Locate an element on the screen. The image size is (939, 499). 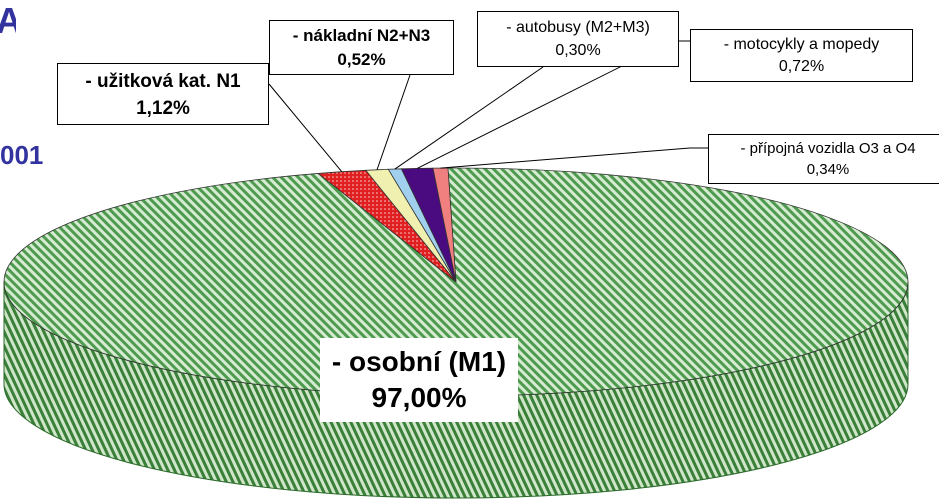
slice-pripojna-vozidla is located at coordinates (444, 225).